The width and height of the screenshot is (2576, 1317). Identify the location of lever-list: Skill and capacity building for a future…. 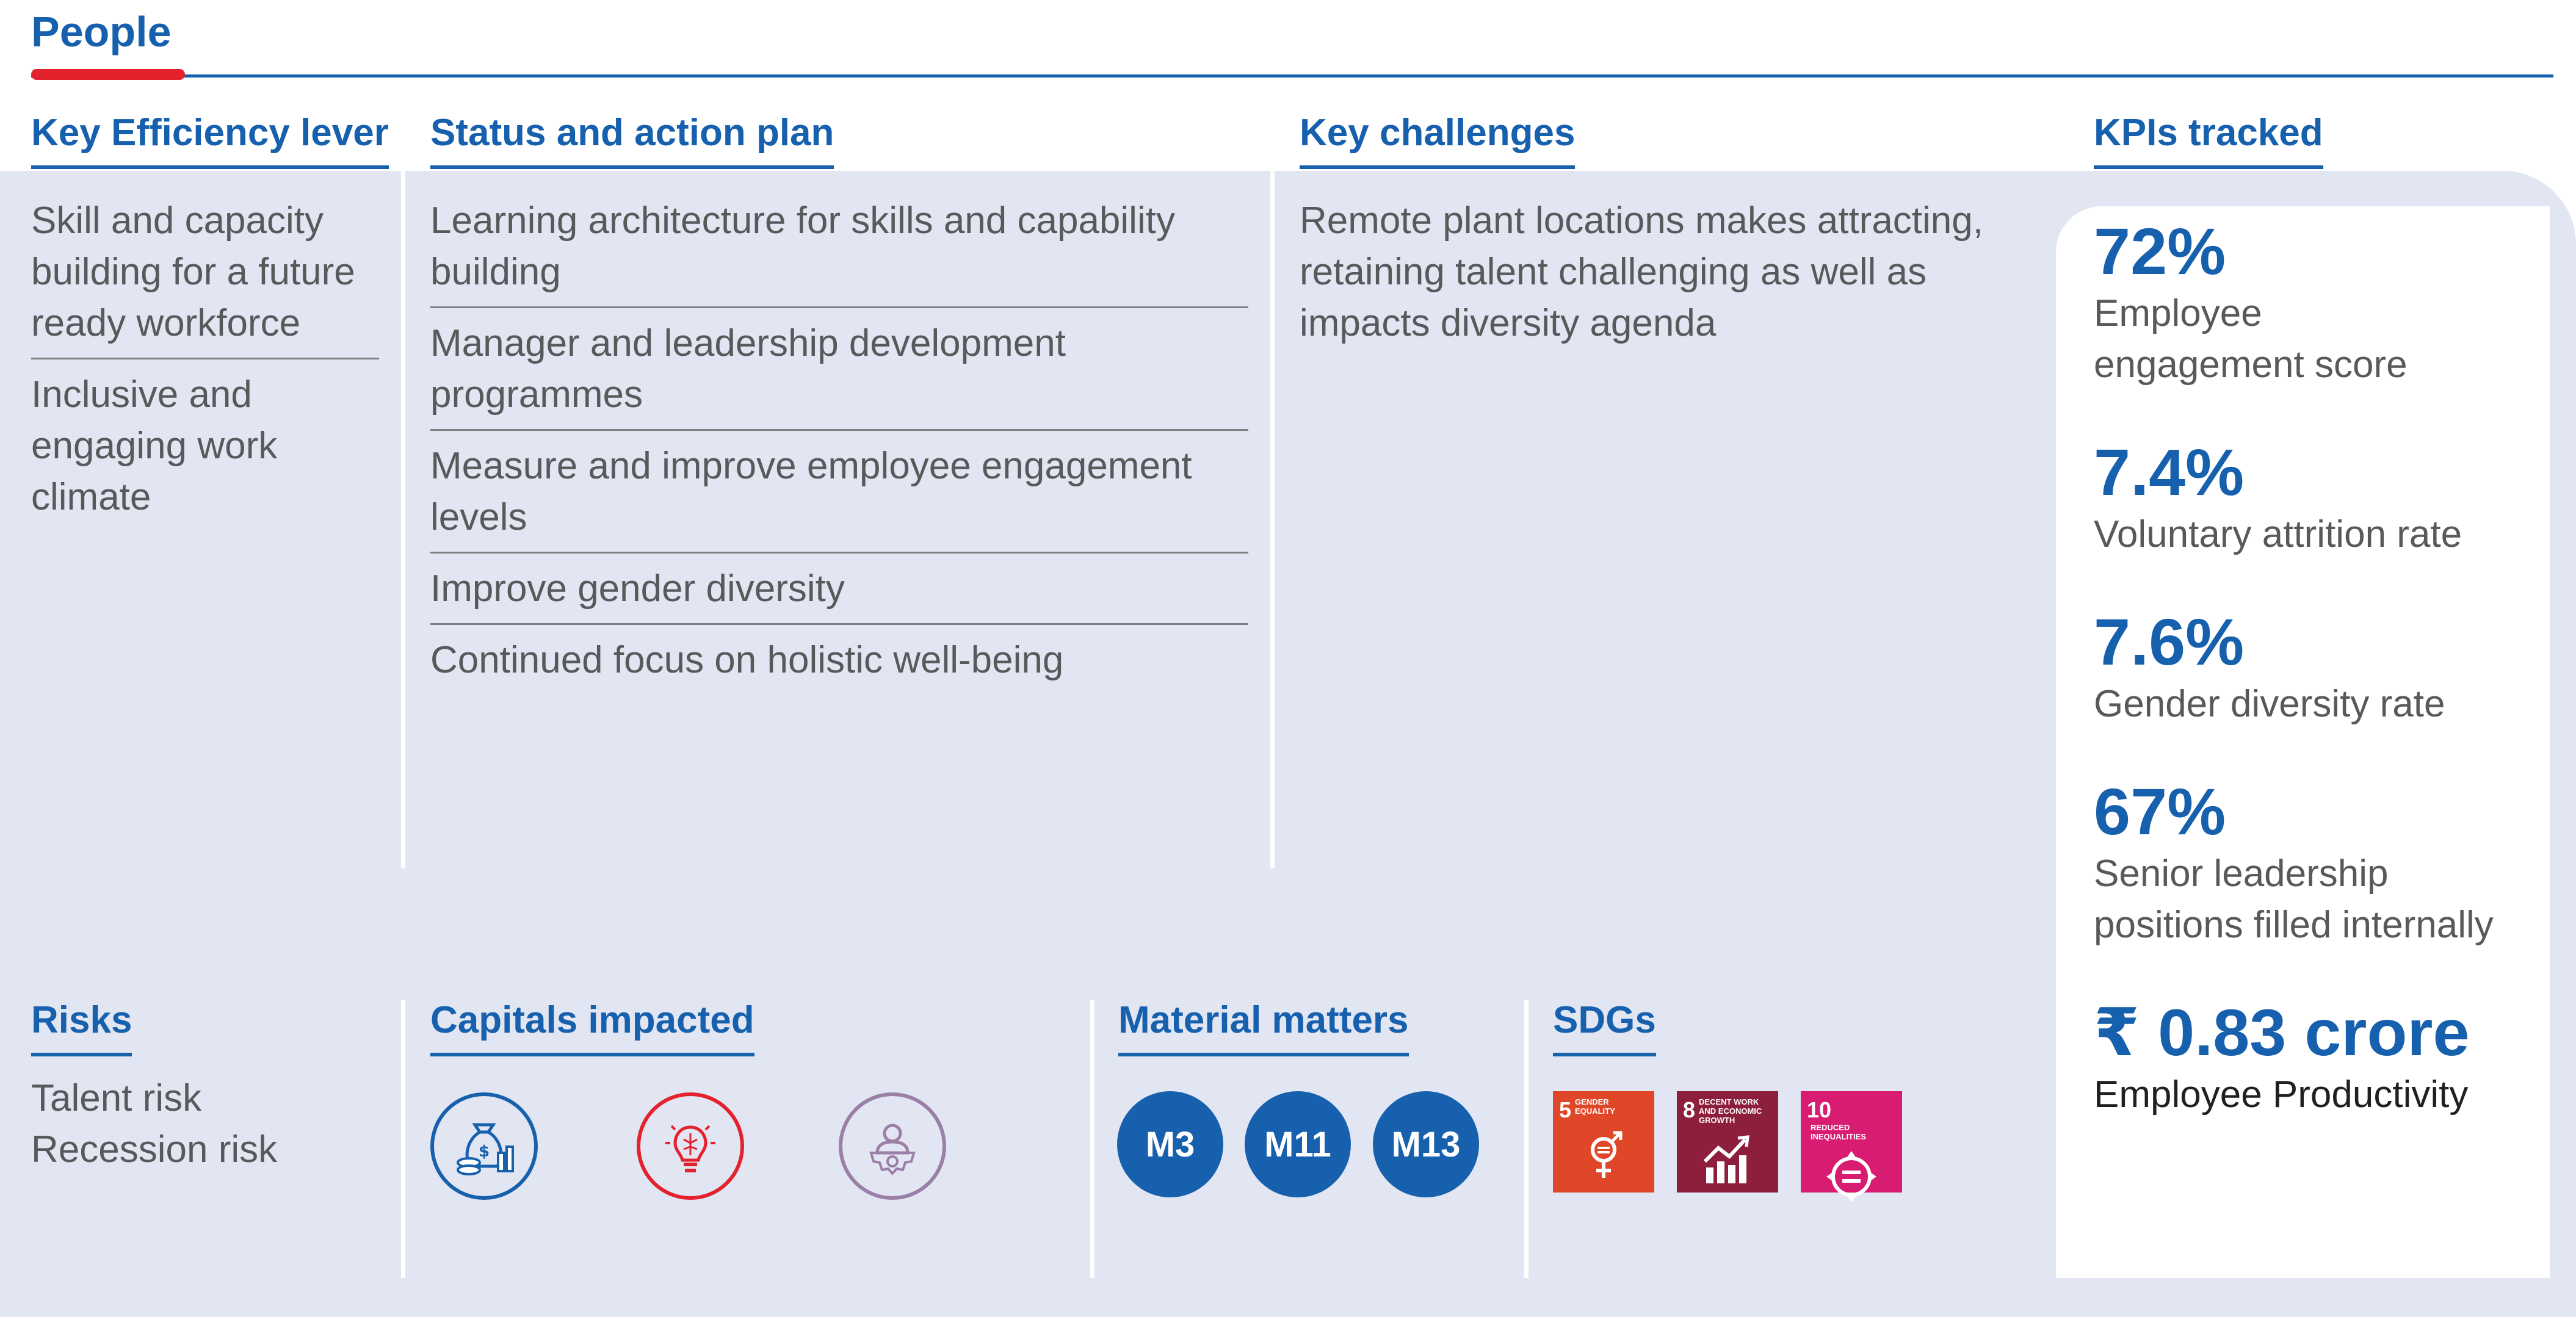
(205, 368).